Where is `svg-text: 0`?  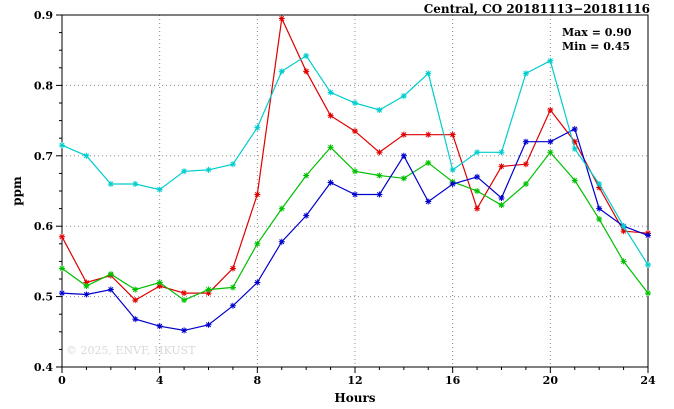
svg-text: 0 is located at coordinates (62, 380).